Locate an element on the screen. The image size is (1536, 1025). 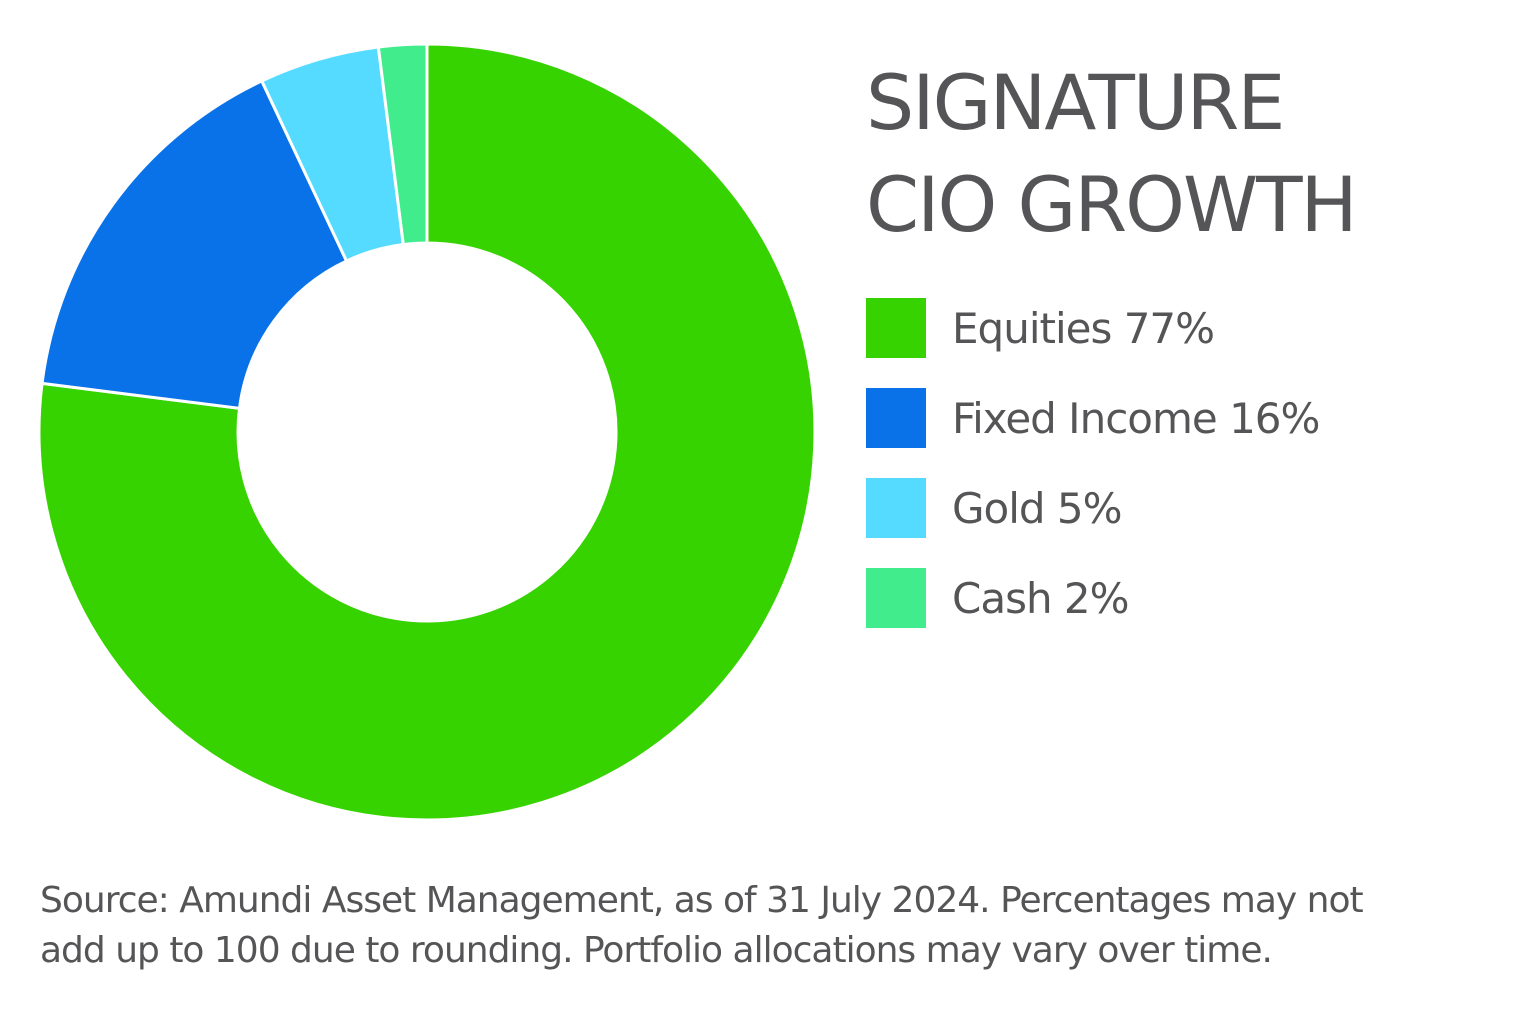
legend-item-equities: Equities 77% is located at coordinates (1092, 328).